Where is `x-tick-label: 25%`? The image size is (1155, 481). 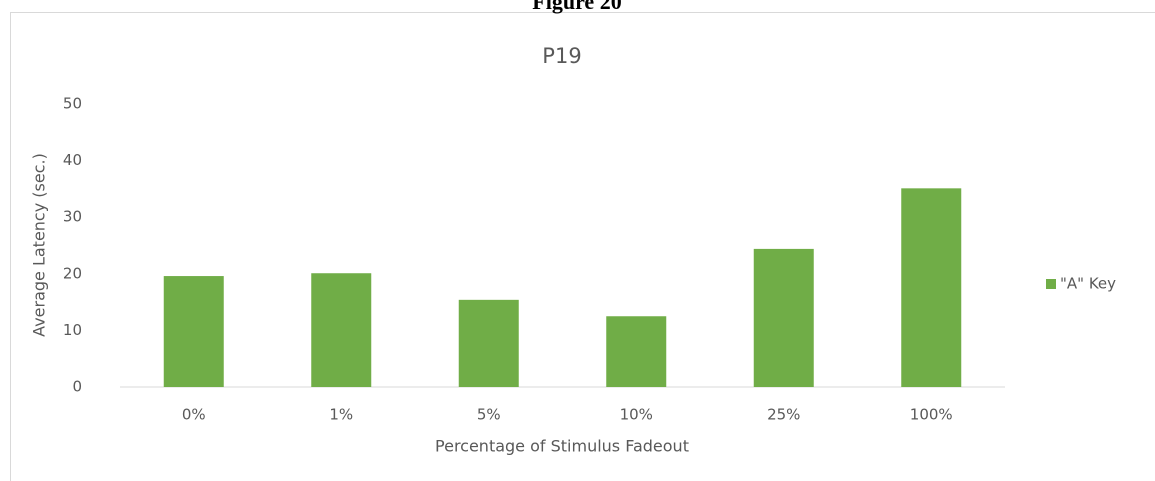
x-tick-label: 25% is located at coordinates (783, 415).